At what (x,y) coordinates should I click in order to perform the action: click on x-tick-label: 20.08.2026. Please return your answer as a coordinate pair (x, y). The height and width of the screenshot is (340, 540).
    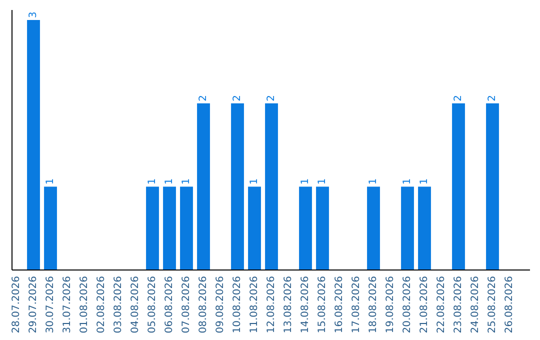
    Looking at the image, I should click on (407, 305).